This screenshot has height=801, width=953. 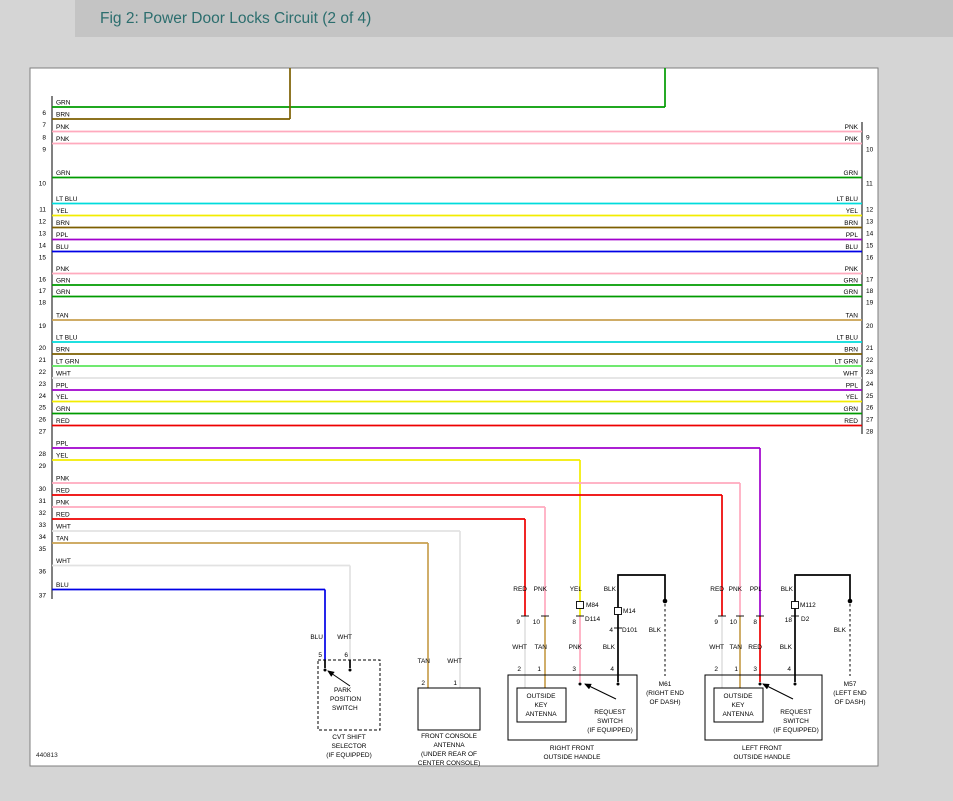 I want to click on label-outside-handle: OUTSIDE HANDLE, so click(x=572, y=757).